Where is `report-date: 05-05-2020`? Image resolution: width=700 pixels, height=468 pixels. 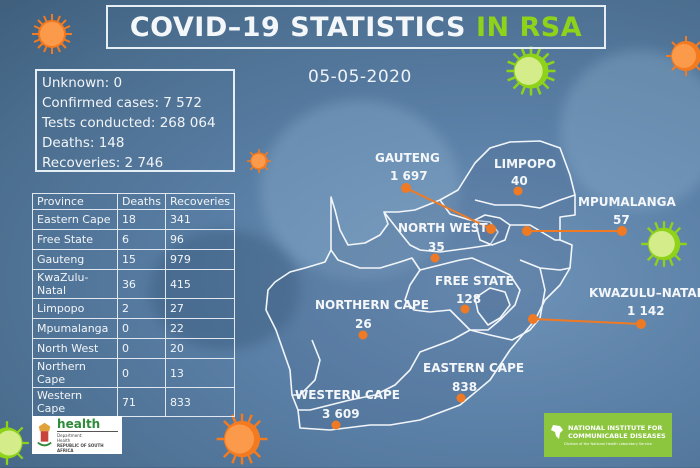
report-date: 05-05-2020 is located at coordinates (360, 77).